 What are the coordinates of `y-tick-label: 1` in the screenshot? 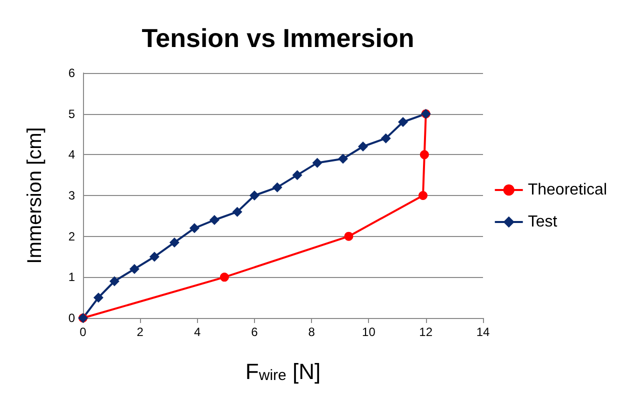 It's located at (72, 277).